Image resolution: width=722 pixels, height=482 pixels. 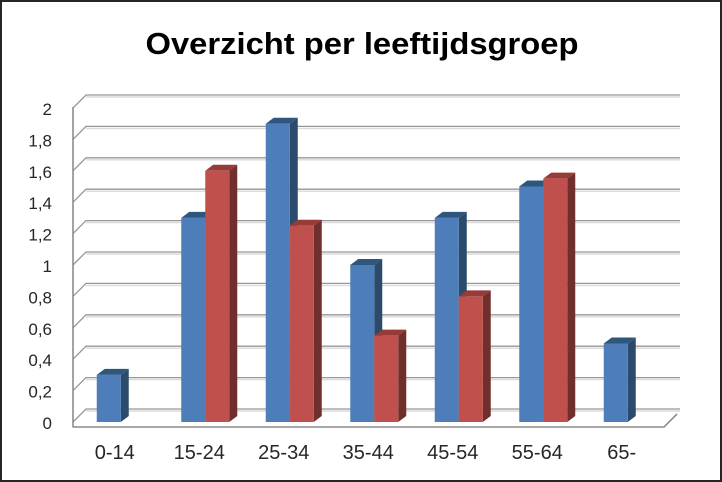 What do you see at coordinates (362, 43) in the screenshot?
I see `chart-title: Overzicht per leeftijdsgroep` at bounding box center [362, 43].